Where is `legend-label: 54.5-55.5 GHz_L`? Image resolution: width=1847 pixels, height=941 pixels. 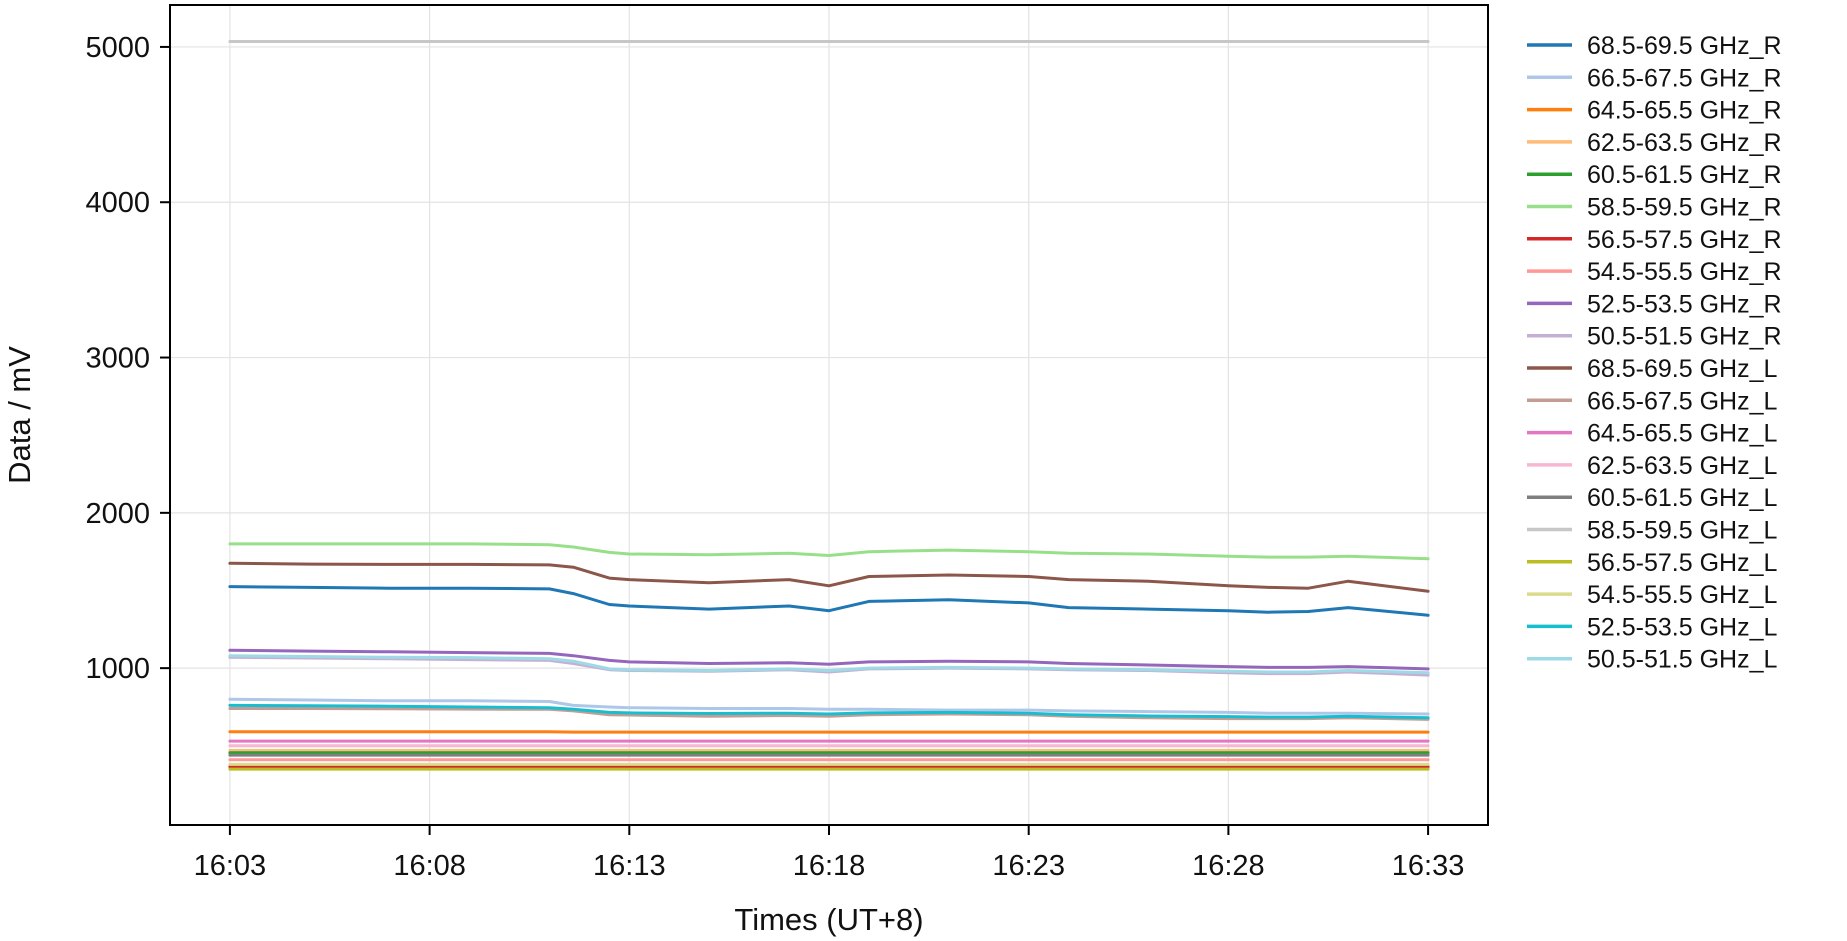
legend-label: 54.5-55.5 GHz_L is located at coordinates (1682, 595).